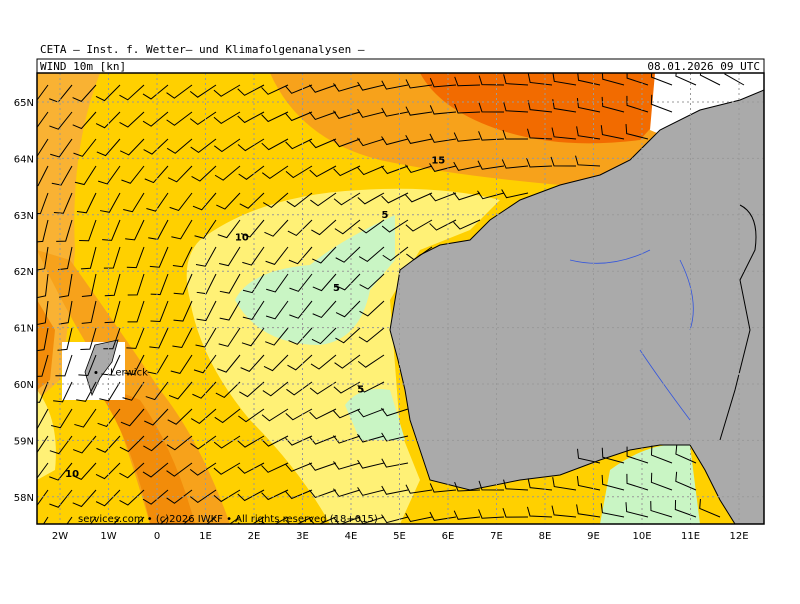 The image size is (800, 604). What do you see at coordinates (129, 373) in the screenshot?
I see `place-label: Lerwick` at bounding box center [129, 373].